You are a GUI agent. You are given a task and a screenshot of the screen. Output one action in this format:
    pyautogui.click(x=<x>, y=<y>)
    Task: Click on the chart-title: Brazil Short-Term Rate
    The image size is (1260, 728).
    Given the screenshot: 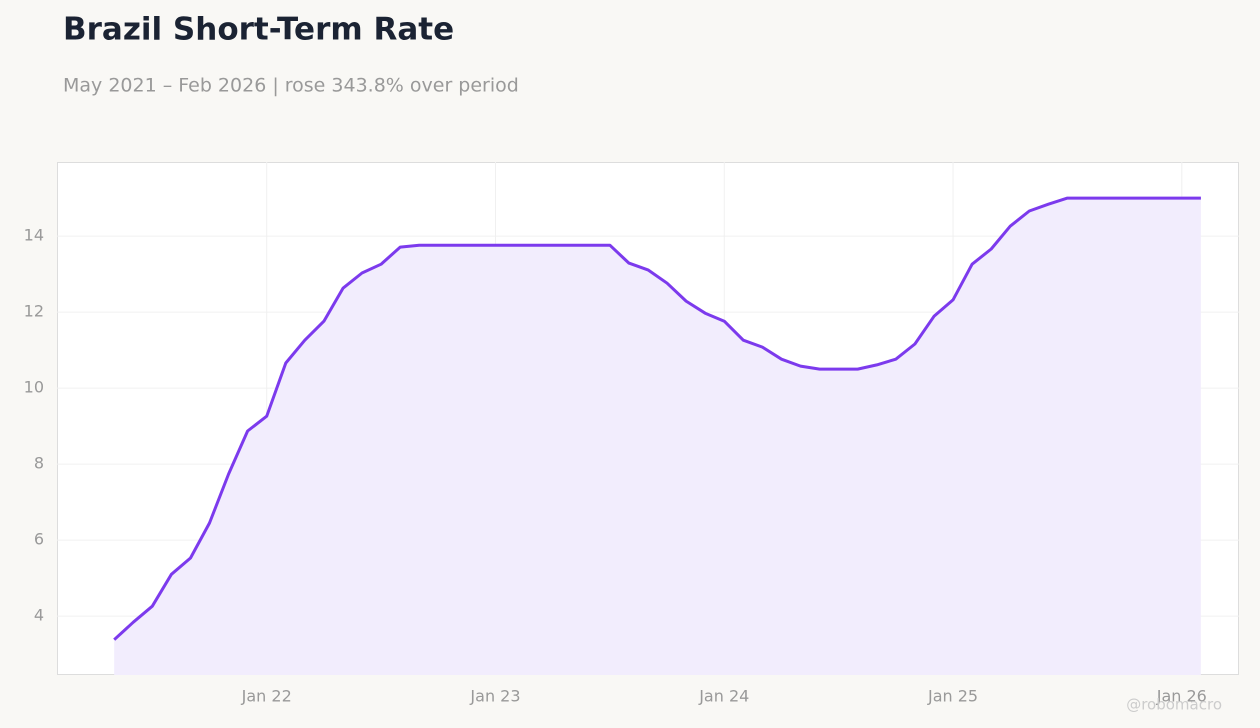 What is the action you would take?
    pyautogui.click(x=258, y=30)
    